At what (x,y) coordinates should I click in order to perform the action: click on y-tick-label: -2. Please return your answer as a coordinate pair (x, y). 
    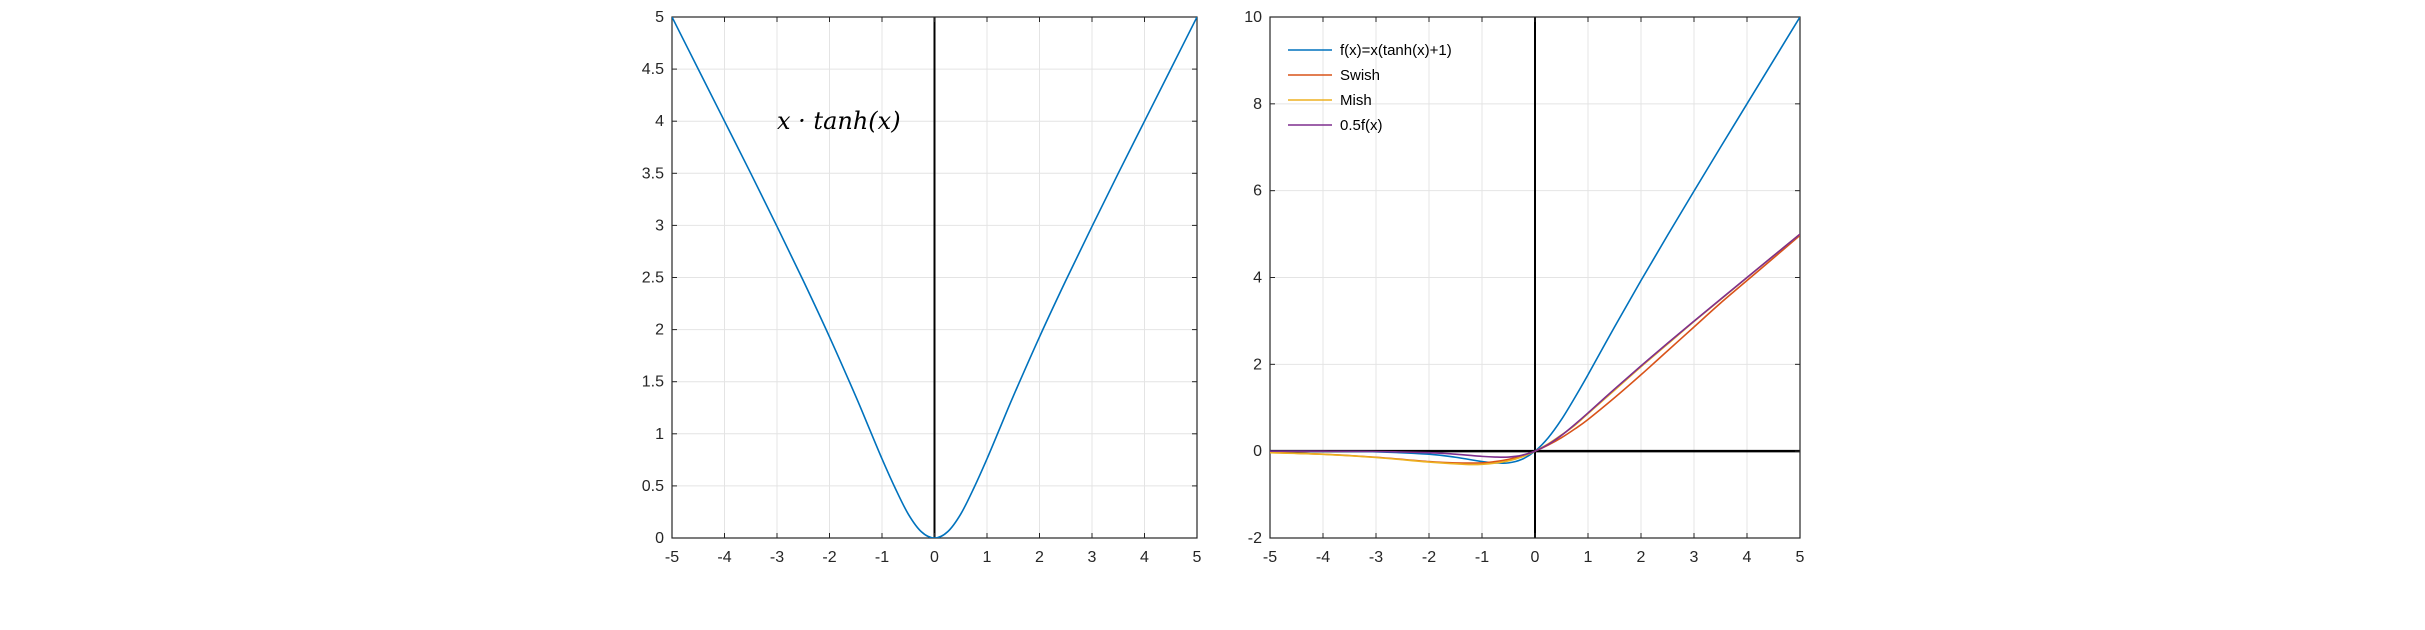
    Looking at the image, I should click on (1255, 538).